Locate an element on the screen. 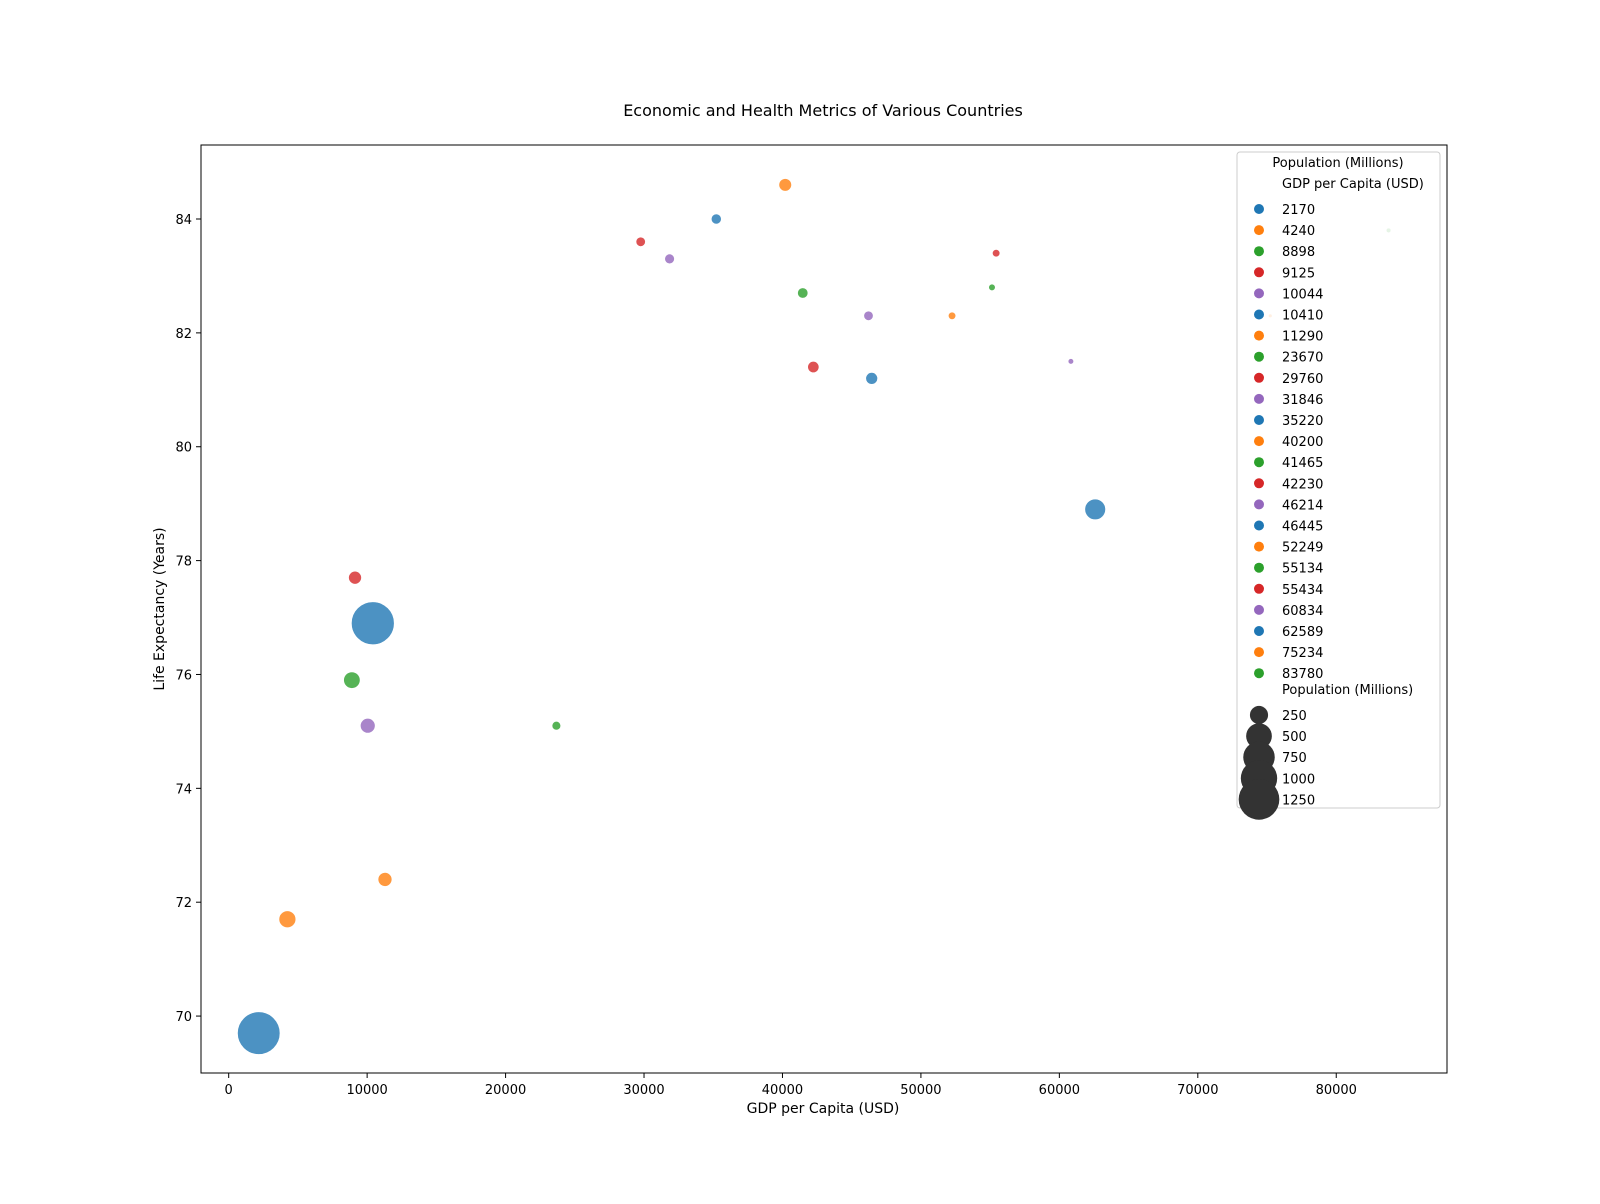  legend-hue-title: GDP per Capita (USD) is located at coordinates (1353, 184).